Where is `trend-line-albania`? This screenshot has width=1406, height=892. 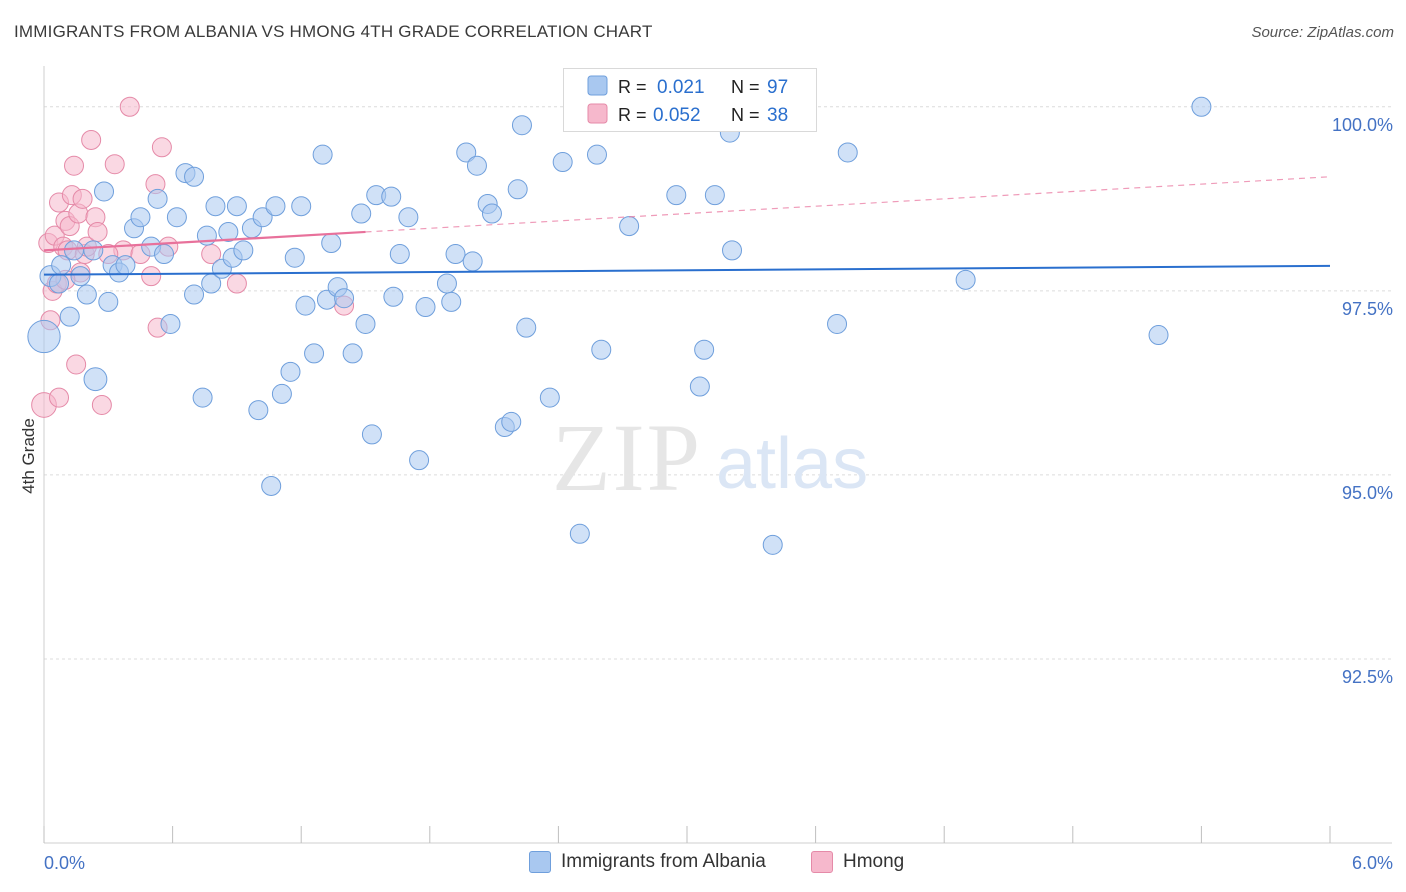 trend-line-albania is located at coordinates (687, 270).